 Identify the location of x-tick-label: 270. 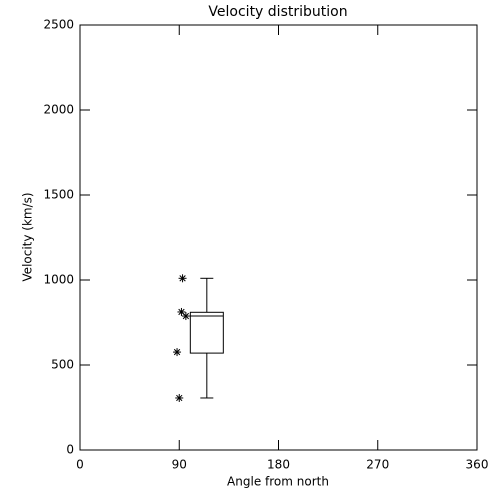
(377, 465).